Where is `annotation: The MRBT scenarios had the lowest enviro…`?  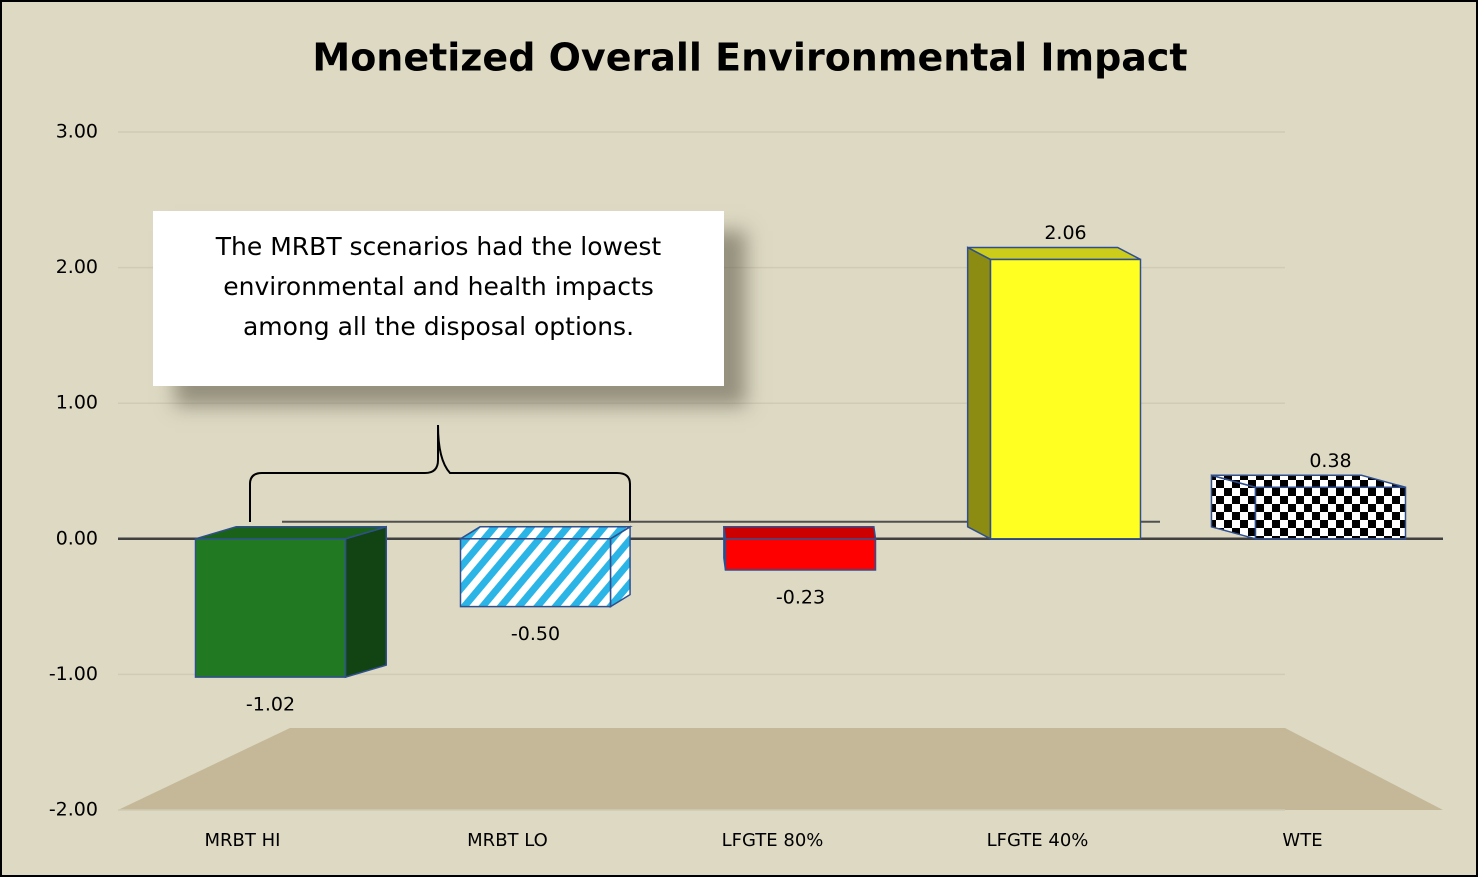
annotation: The MRBT scenarios had the lowest enviro… is located at coordinates (438, 298).